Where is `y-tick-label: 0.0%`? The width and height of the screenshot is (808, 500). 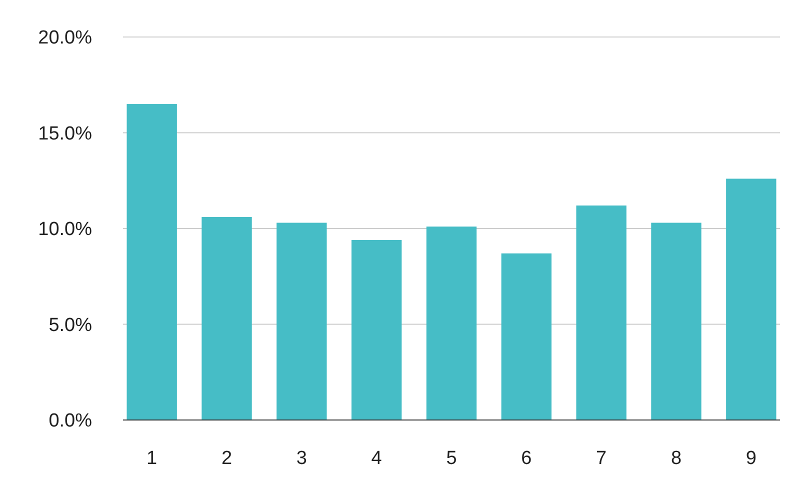 y-tick-label: 0.0% is located at coordinates (70, 421).